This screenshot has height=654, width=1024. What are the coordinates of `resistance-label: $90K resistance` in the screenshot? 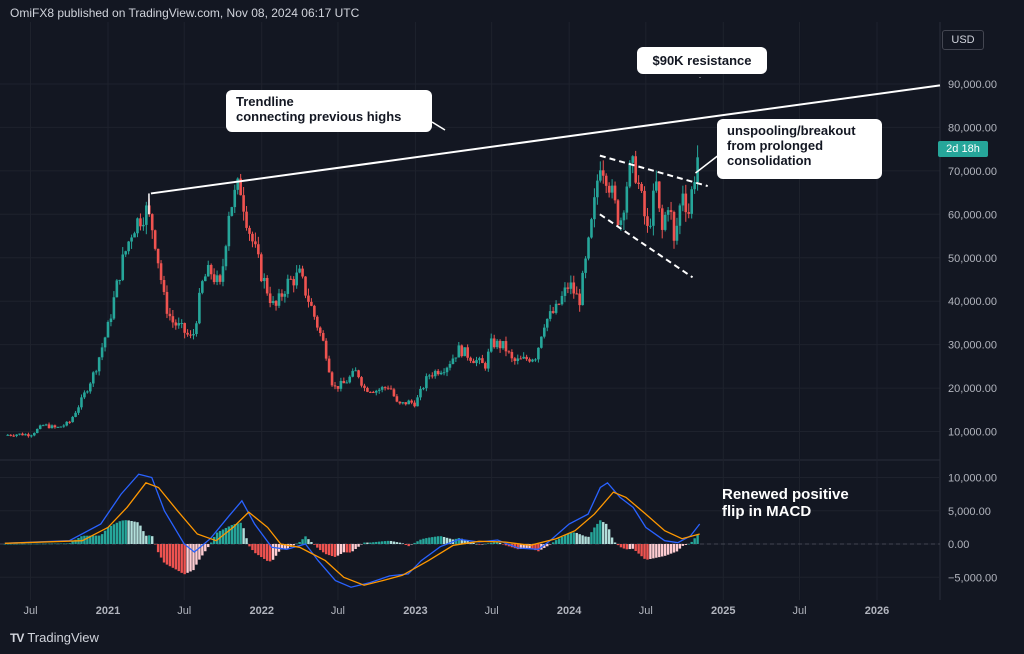 It's located at (702, 60).